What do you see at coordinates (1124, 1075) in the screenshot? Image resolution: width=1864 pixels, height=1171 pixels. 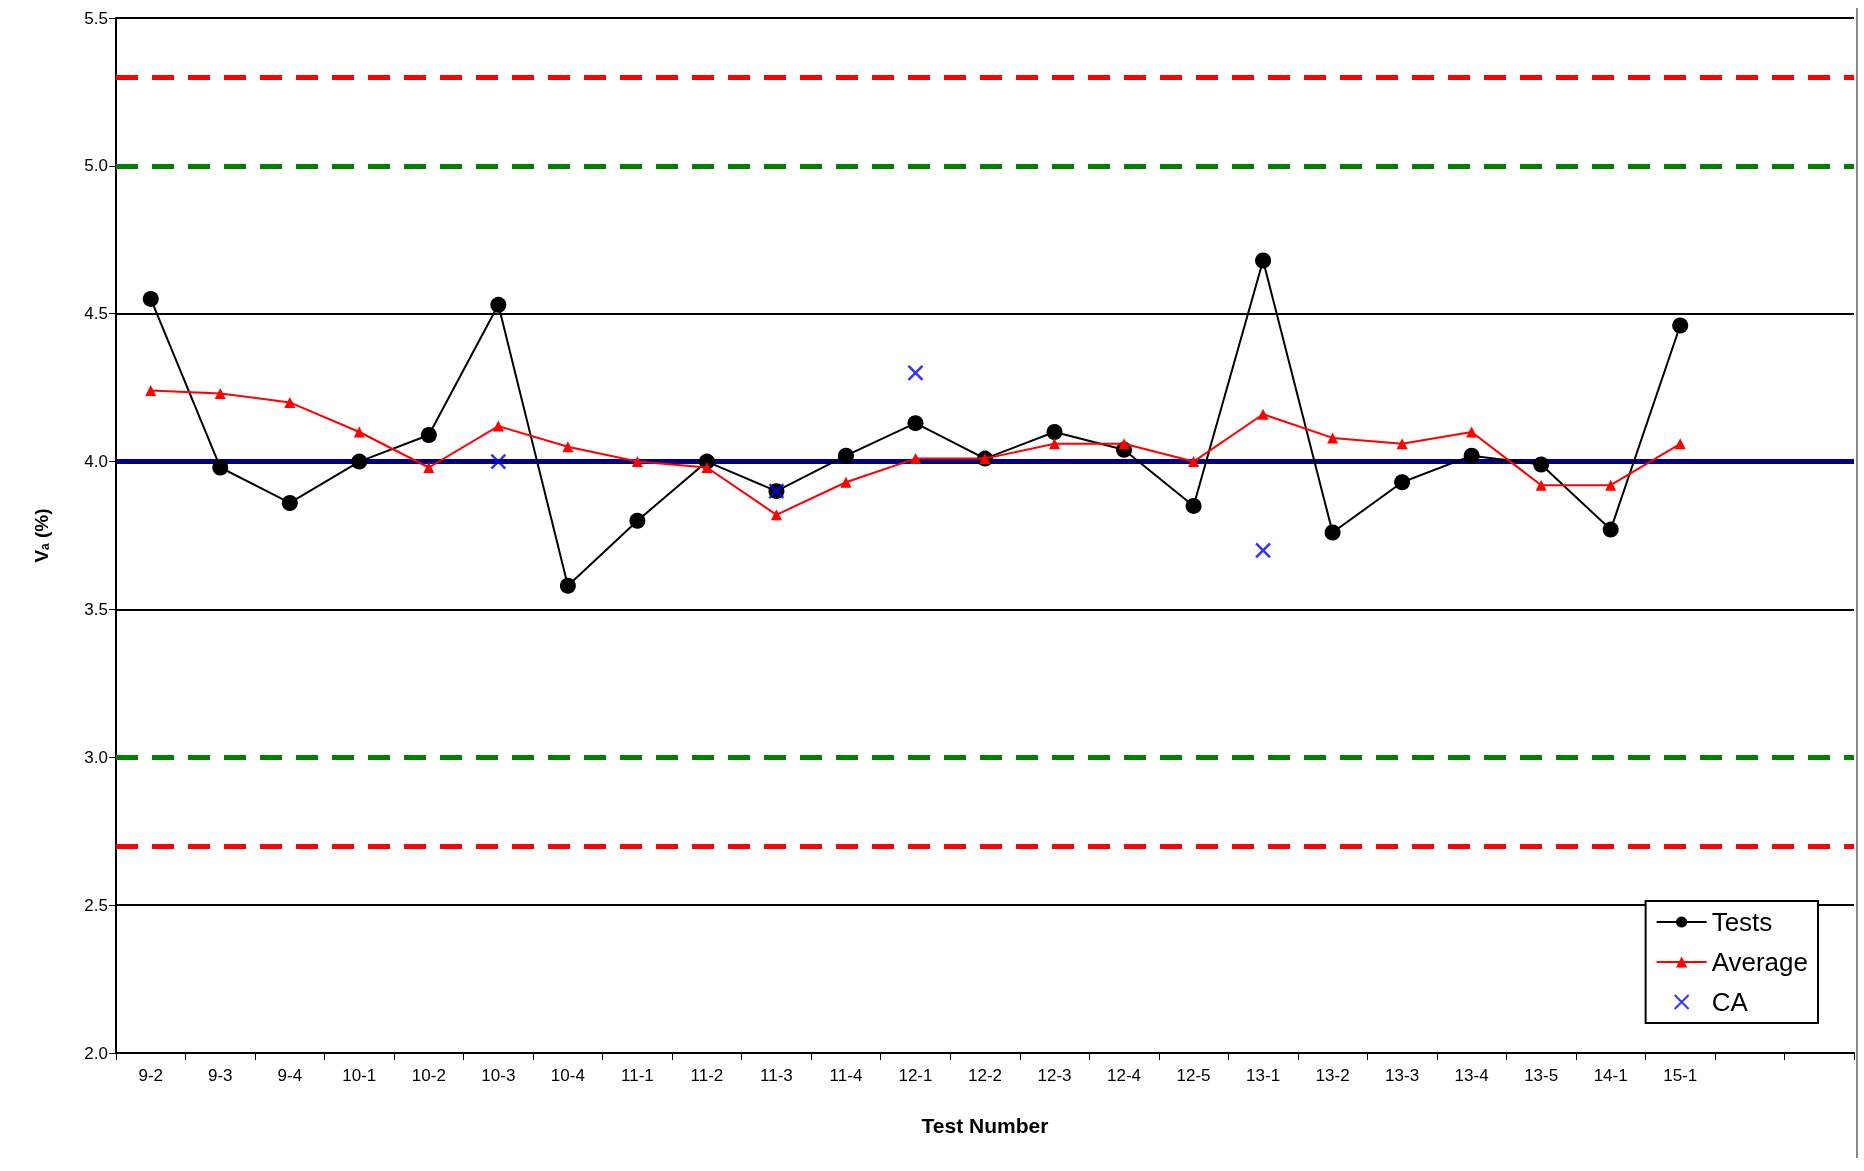 I see `x-tick-label: 12-4` at bounding box center [1124, 1075].